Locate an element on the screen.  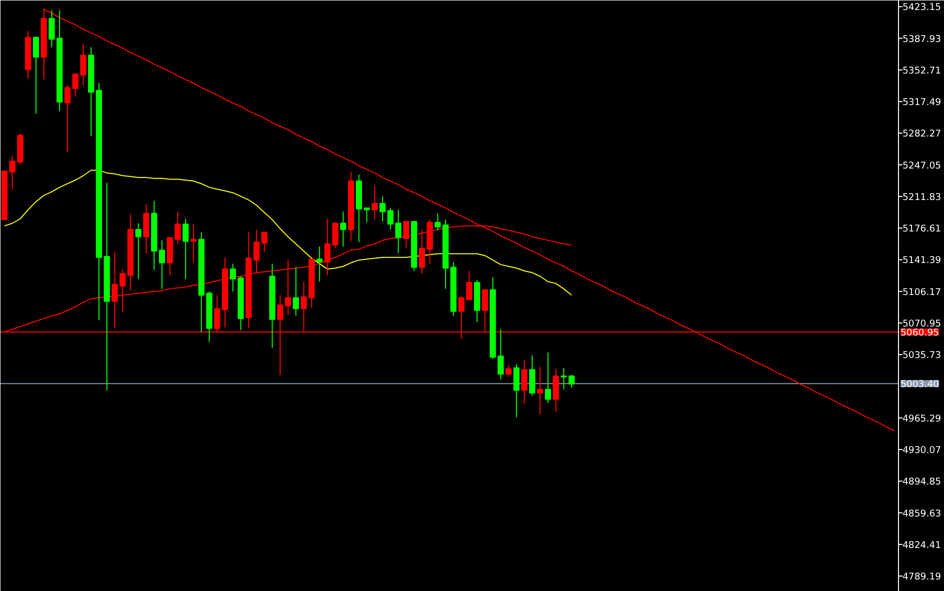
y-tick-label: 4894.85 is located at coordinates (922, 482).